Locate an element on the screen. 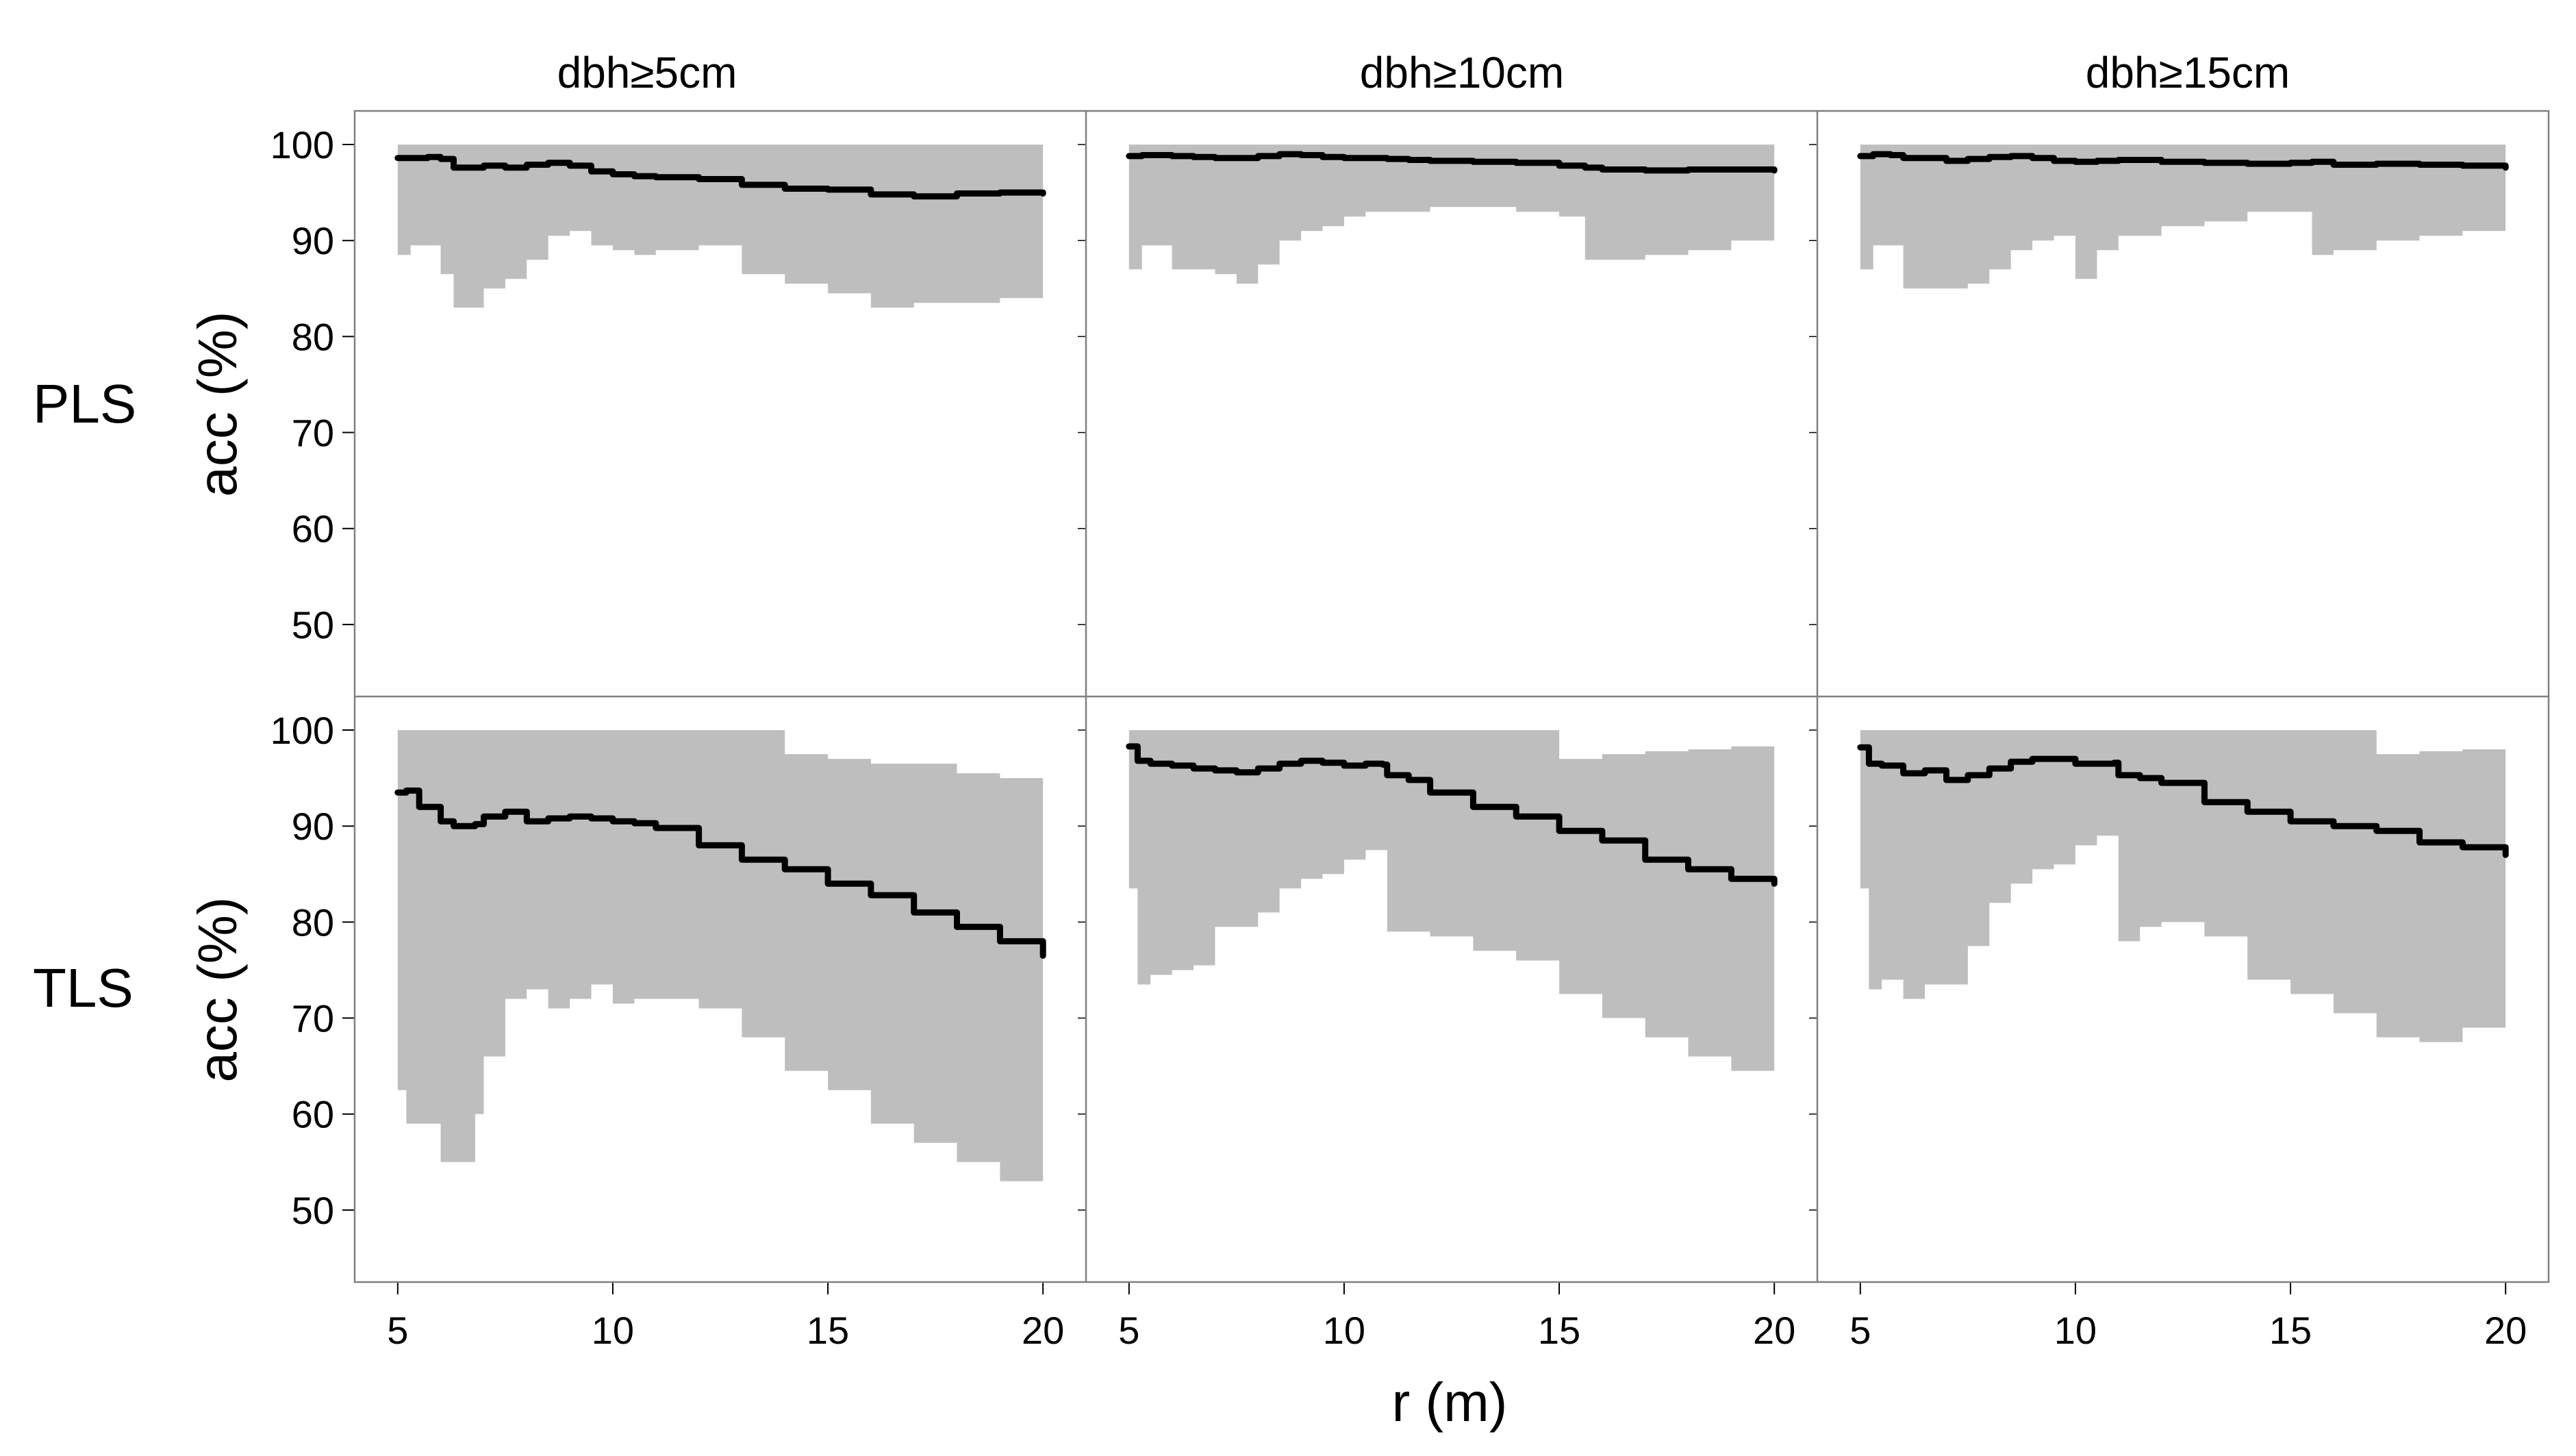 The width and height of the screenshot is (2576, 1456). x-axis-col-2: 5 10 15 20 is located at coordinates (2188, 1317).